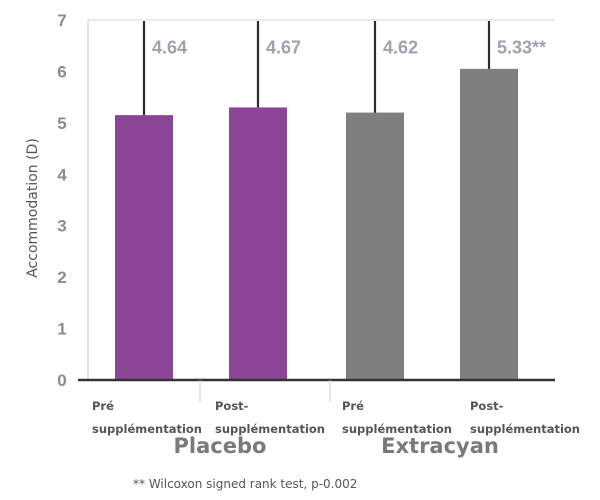  What do you see at coordinates (61, 226) in the screenshot?
I see `y-tick-label: 3` at bounding box center [61, 226].